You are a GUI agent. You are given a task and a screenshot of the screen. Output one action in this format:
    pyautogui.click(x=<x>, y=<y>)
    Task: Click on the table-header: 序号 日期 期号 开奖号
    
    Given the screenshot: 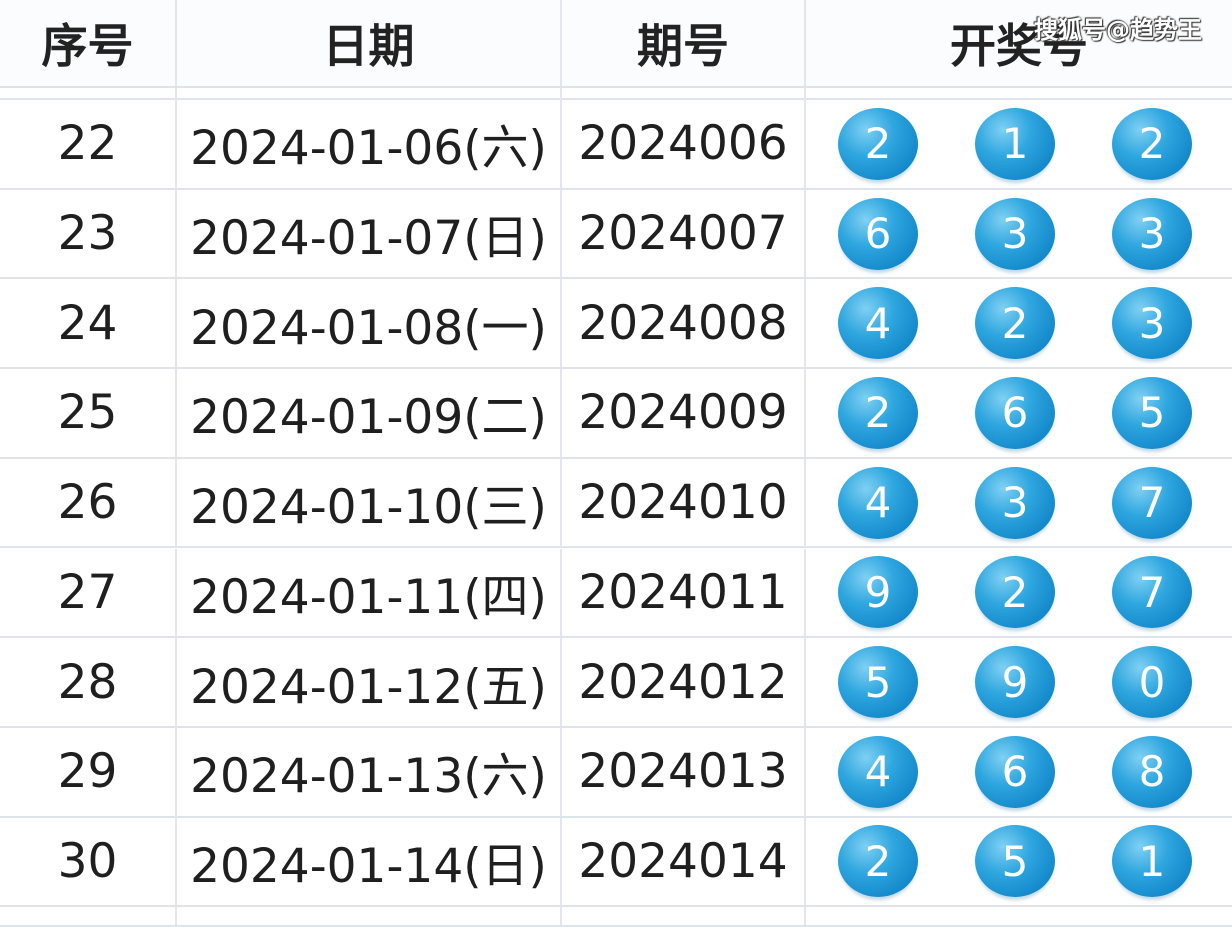 What is the action you would take?
    pyautogui.click(x=616, y=44)
    